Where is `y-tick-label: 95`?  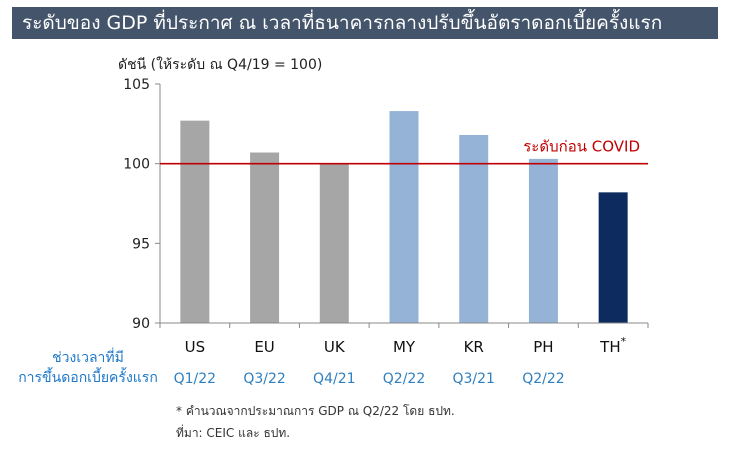 y-tick-label: 95 is located at coordinates (141, 244).